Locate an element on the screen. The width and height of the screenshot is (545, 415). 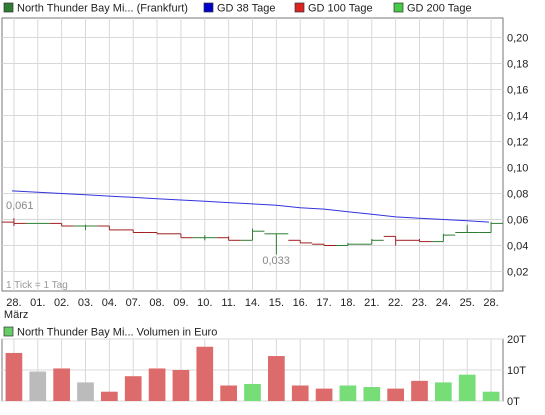
x-tick-label: 25. is located at coordinates (467, 303).